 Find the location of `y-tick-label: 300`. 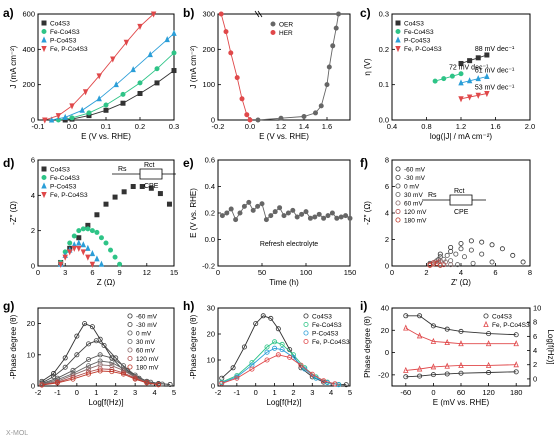

y-tick-label: 300 is located at coordinates (208, 14).